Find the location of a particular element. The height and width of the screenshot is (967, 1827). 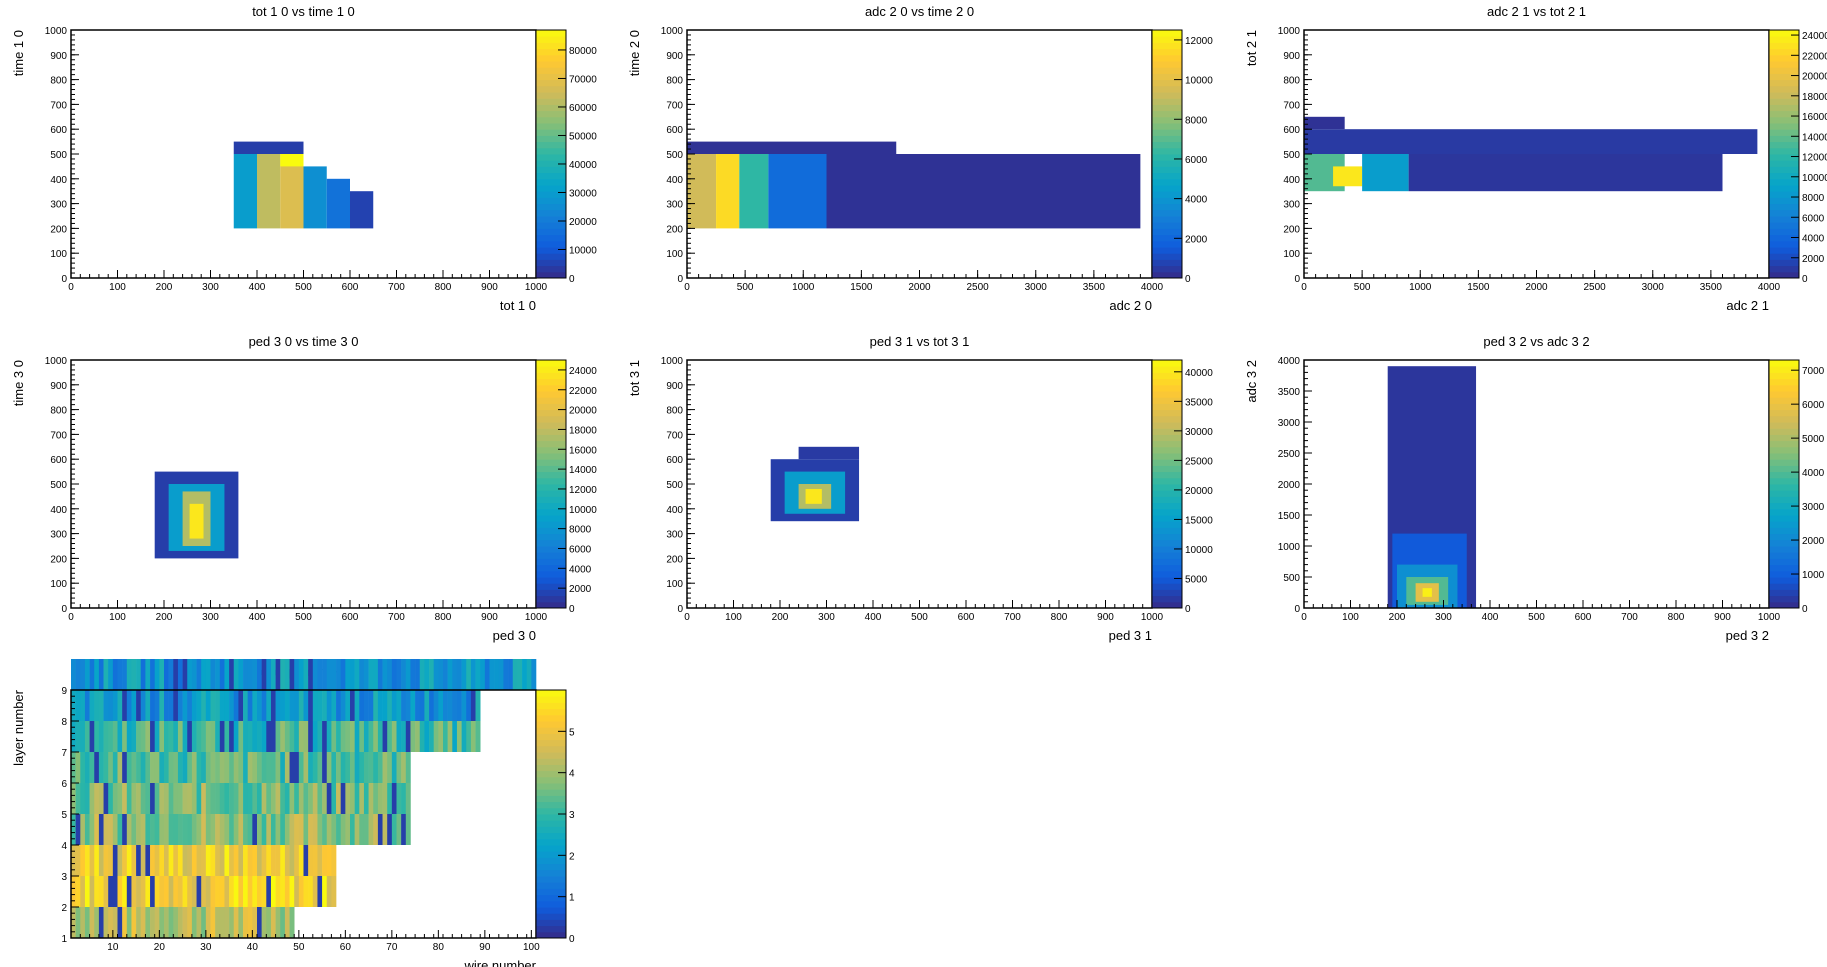

y-tick-label: 600 is located at coordinates (674, 130).